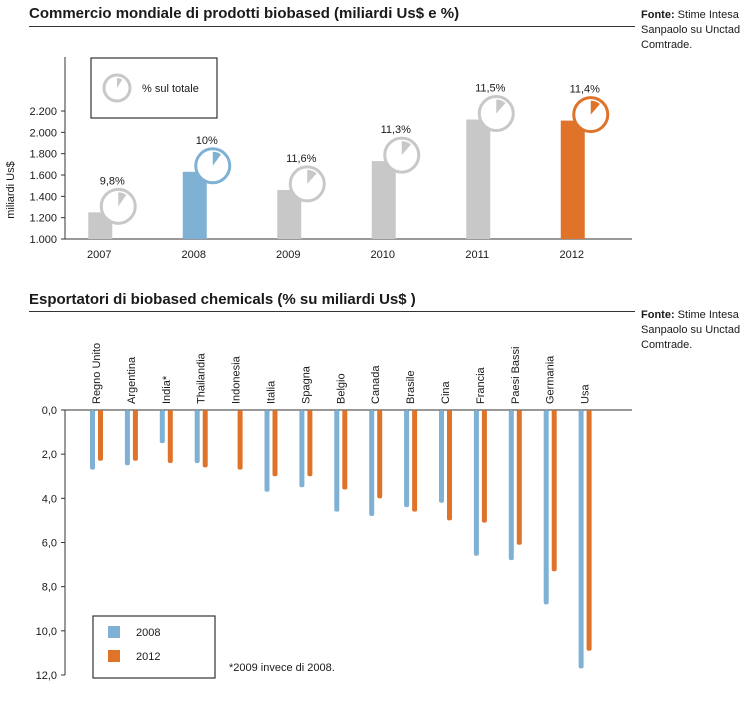 This screenshot has width=750, height=716. What do you see at coordinates (341, 388) in the screenshot?
I see `bottom-x-tick-label: Belgio` at bounding box center [341, 388].